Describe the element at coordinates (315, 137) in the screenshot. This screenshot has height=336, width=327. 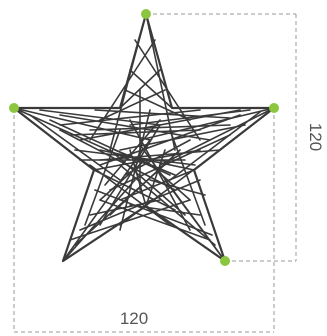
I see `height-label: 120` at that location.